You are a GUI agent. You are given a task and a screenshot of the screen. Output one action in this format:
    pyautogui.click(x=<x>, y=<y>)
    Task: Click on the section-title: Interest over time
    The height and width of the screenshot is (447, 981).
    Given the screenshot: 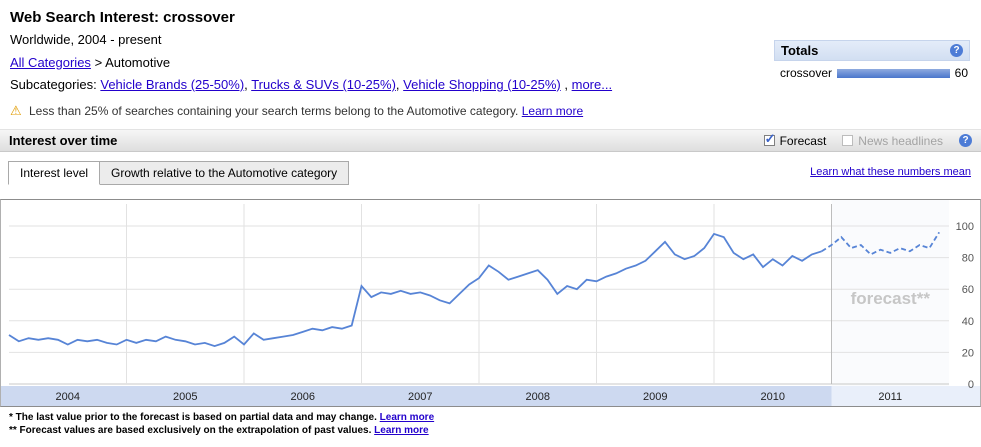 What is the action you would take?
    pyautogui.click(x=63, y=140)
    